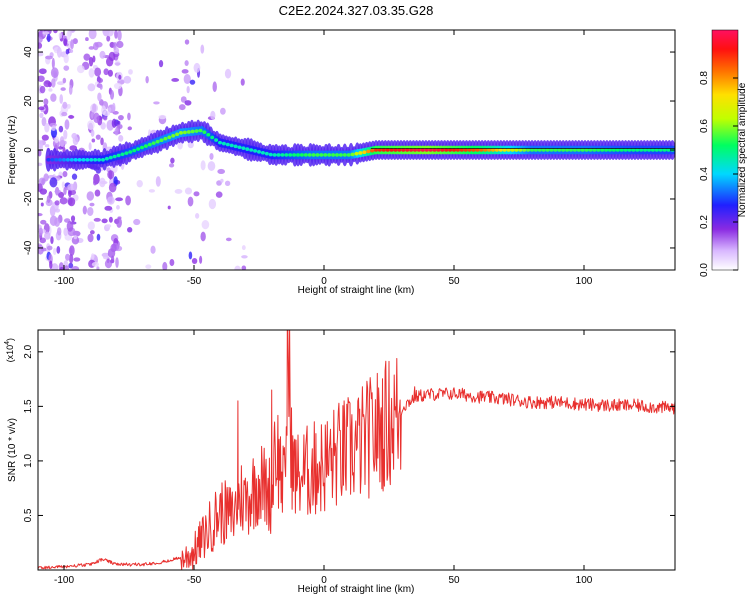 Image resolution: width=750 pixels, height=605 pixels. Describe the element at coordinates (356, 10) in the screenshot. I see `figure-title: C2E2.2024.327.03.35.G28` at that location.